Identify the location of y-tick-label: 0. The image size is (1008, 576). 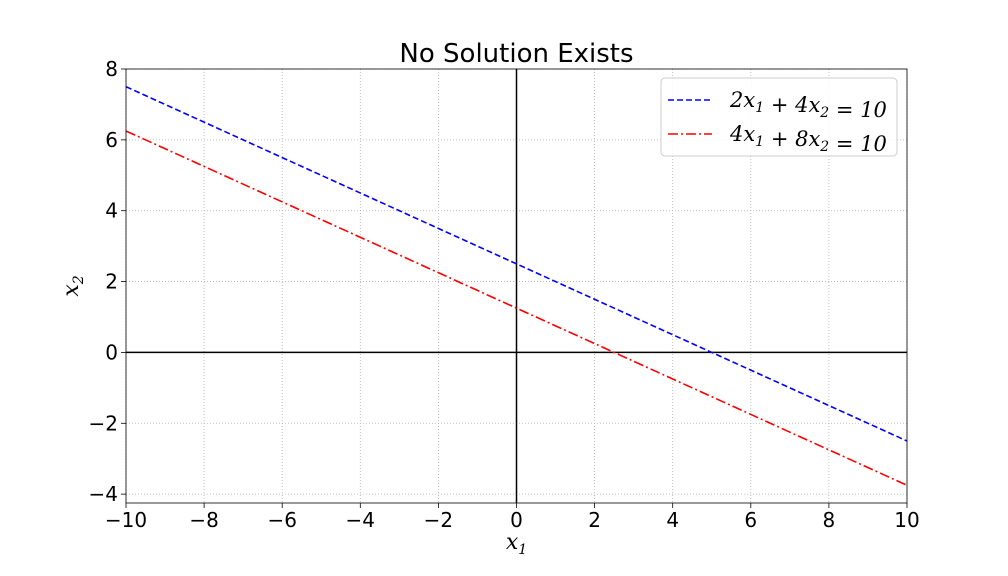
(111, 352).